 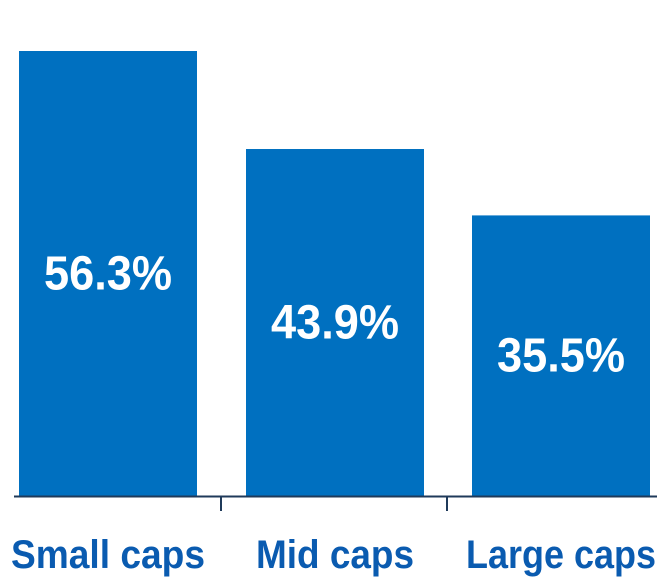 I want to click on bar-large-caps, so click(x=561, y=355).